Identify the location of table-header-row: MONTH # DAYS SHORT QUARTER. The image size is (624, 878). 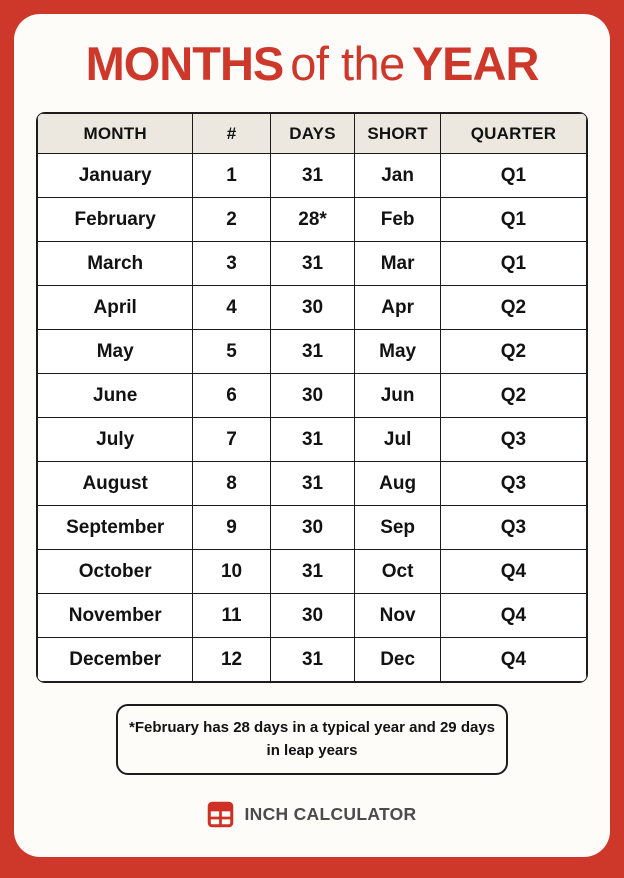
(312, 134).